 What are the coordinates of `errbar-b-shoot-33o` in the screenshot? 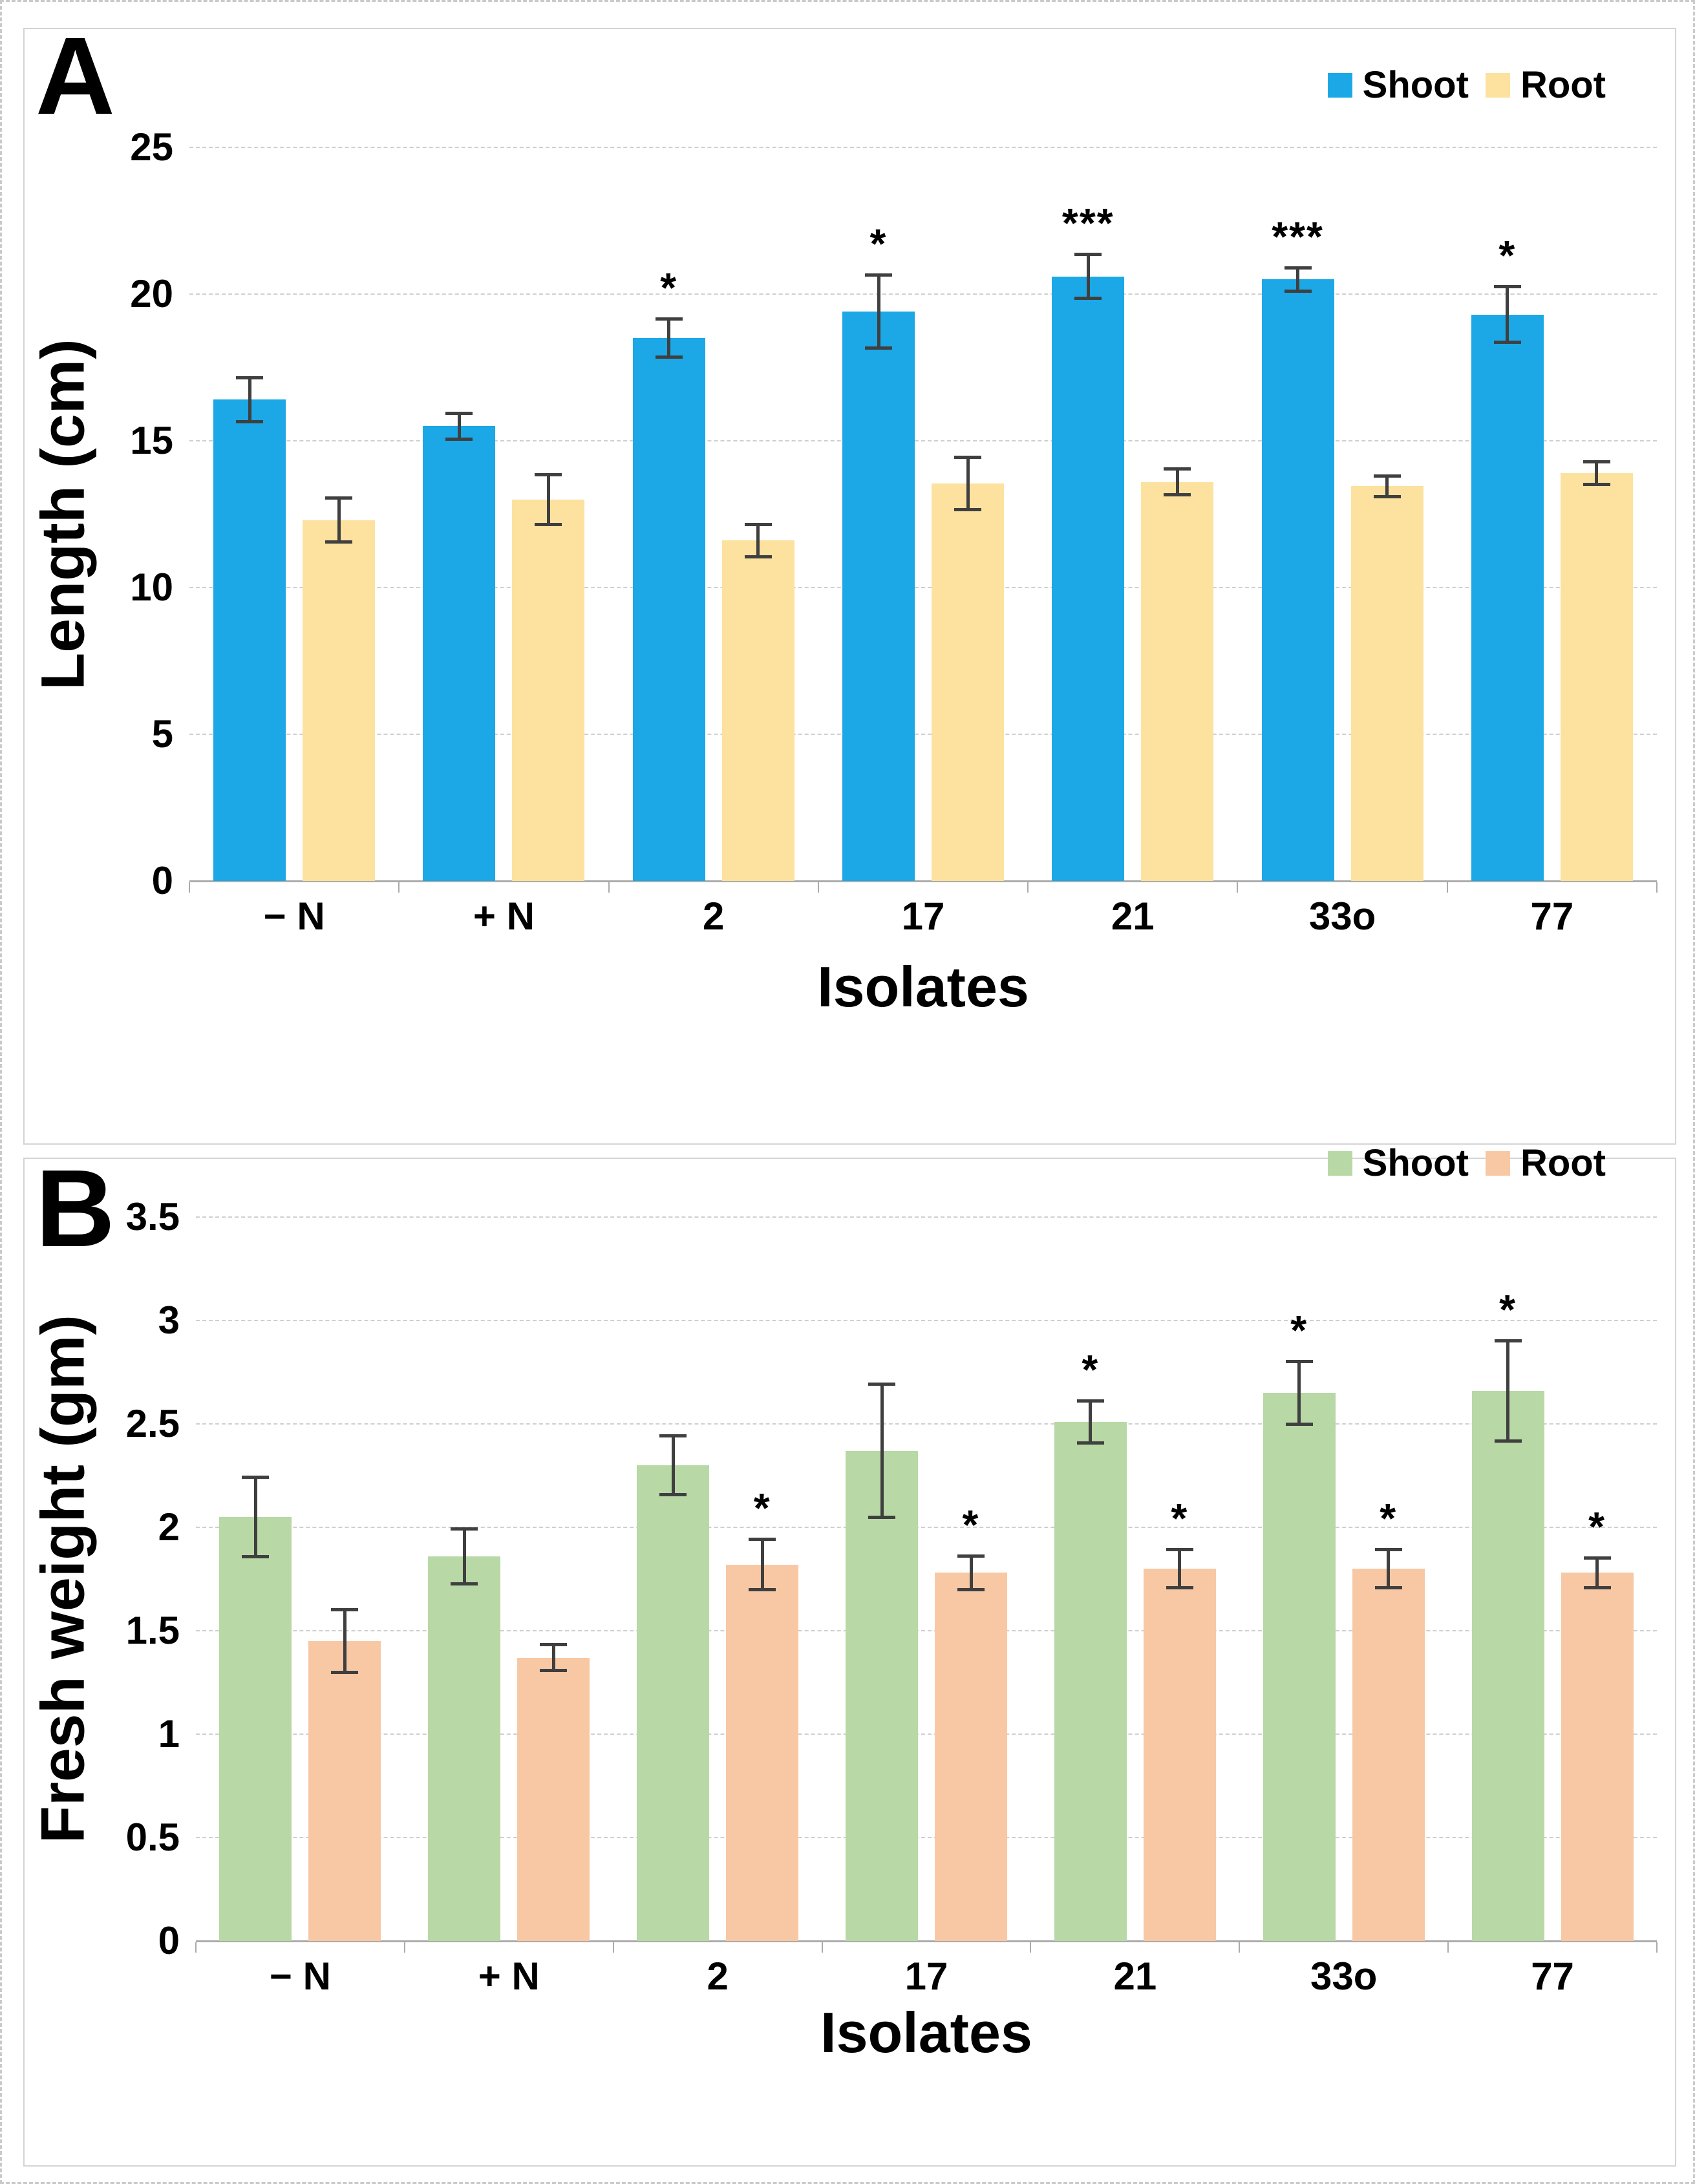 It's located at (1299, 1392).